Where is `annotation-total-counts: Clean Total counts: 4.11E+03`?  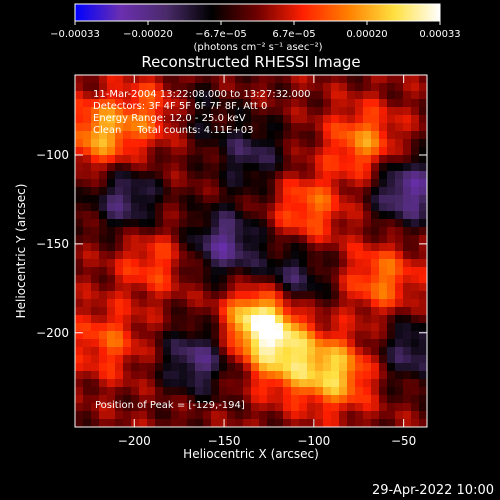 annotation-total-counts: Clean Total counts: 4.11E+03 is located at coordinates (173, 130).